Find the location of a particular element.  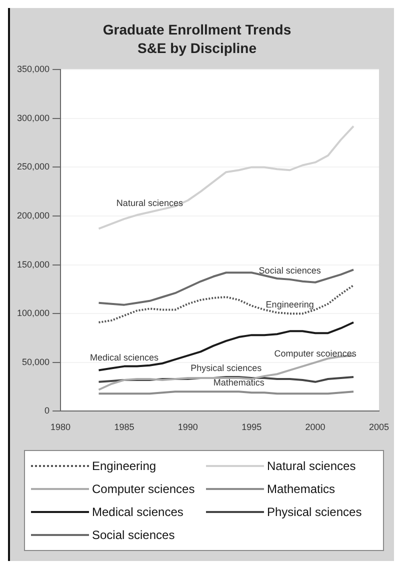

annotation: Physical sciences is located at coordinates (226, 368).